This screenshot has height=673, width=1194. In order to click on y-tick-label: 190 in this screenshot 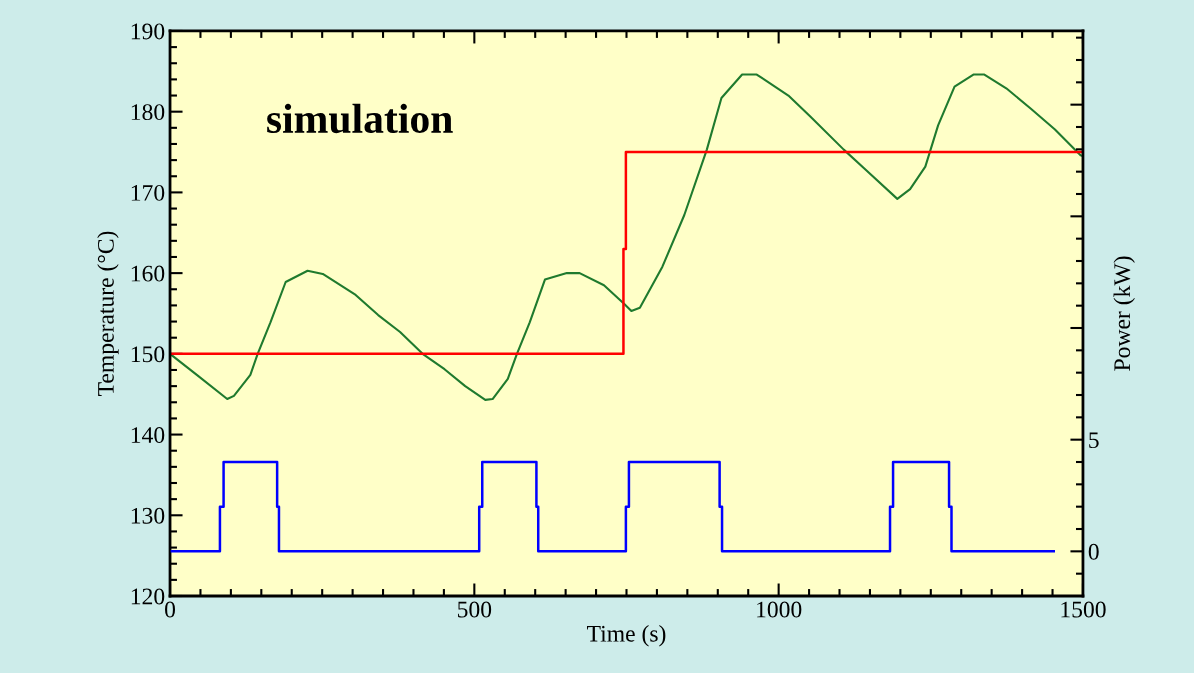, I will do `click(148, 31)`.